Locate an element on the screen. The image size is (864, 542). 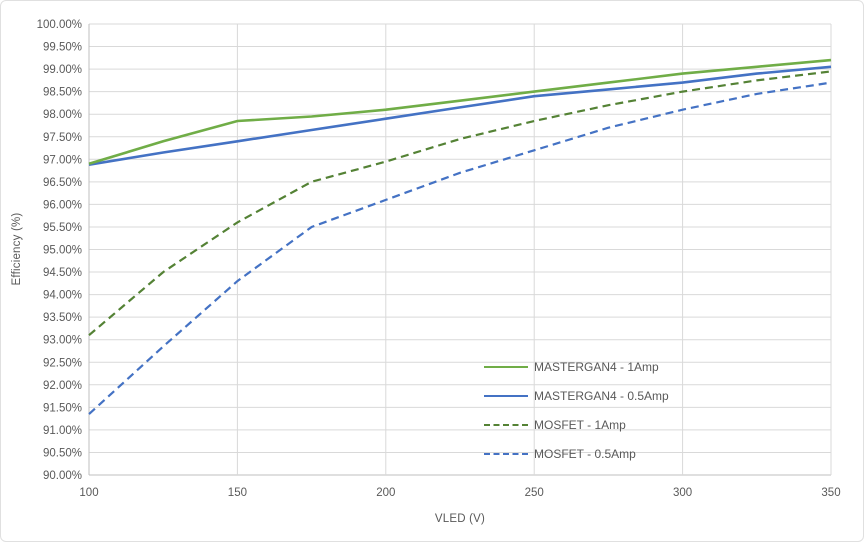
y-tick-label: 98.00% is located at coordinates (62, 115).